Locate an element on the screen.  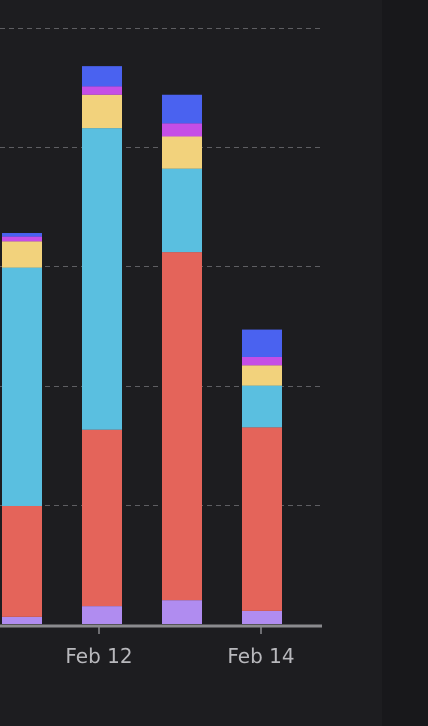
tick-layer: Feb 12 Feb 14 is located at coordinates (180, 647).